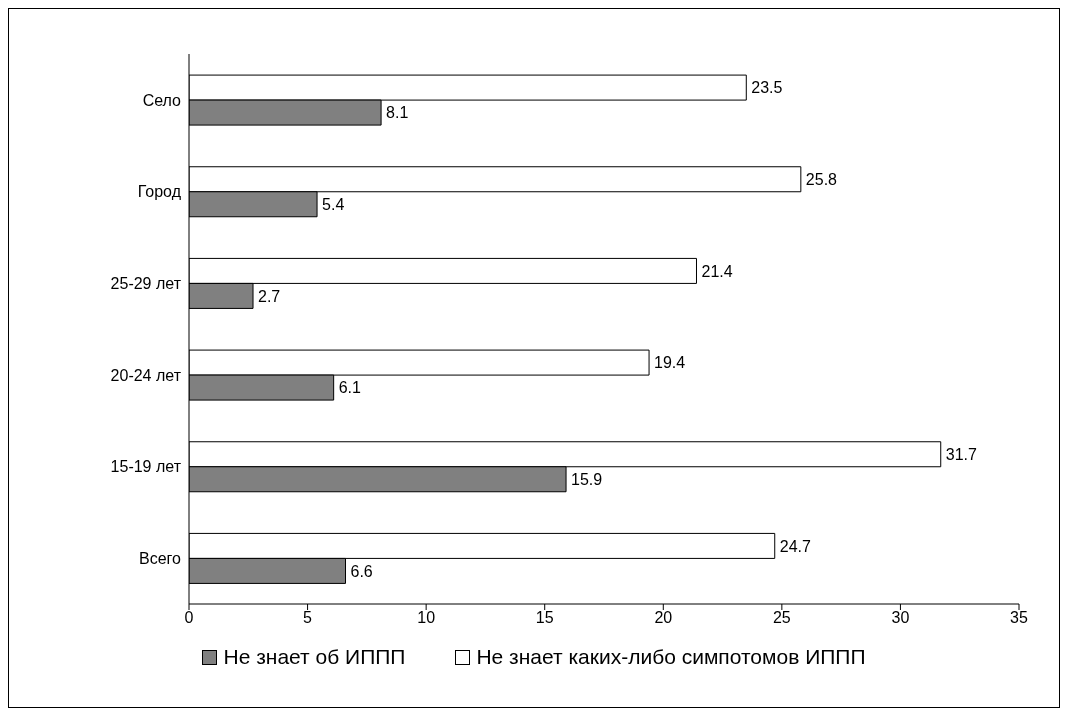  Describe the element at coordinates (333, 204) in the screenshot. I see `data-label: 5.4` at that location.